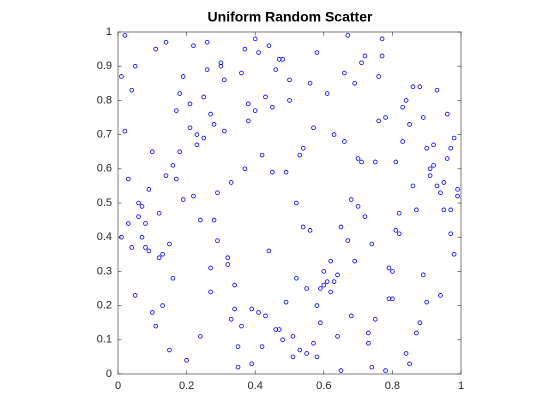  Describe the element at coordinates (255, 386) in the screenshot. I see `x-tick-label: 0.4` at that location.